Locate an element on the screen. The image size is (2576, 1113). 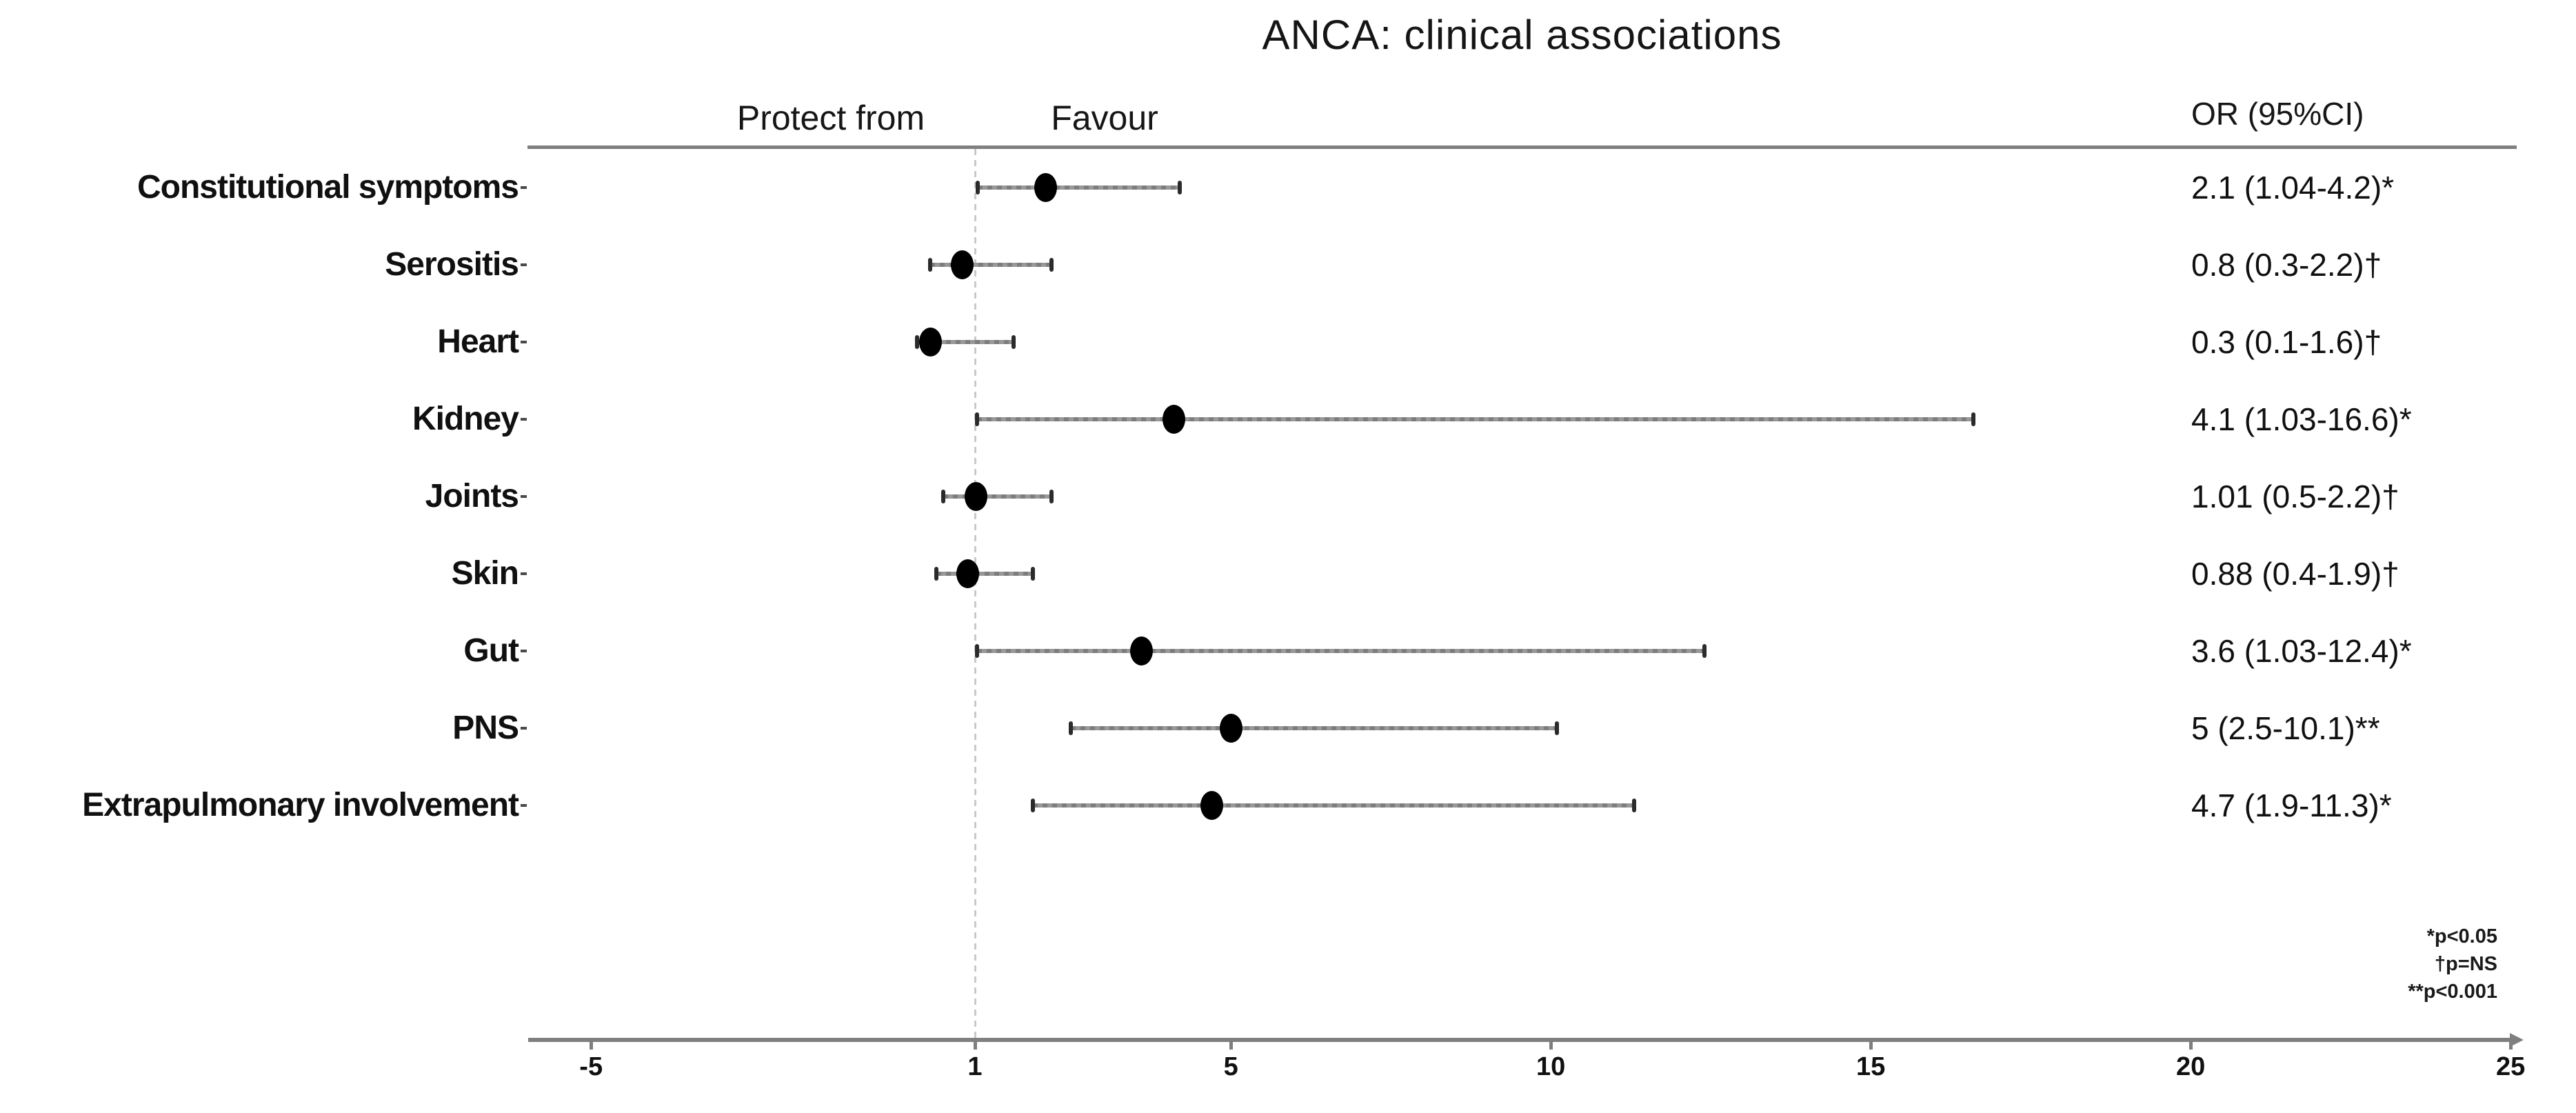
x-axis-tick-label: 20 is located at coordinates (2191, 1066).